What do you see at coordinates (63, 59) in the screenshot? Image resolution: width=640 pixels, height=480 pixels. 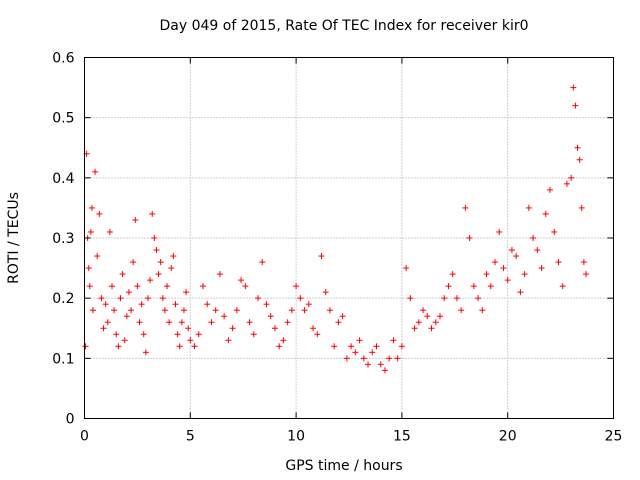 I see `y-tick-label: 0.6` at bounding box center [63, 59].